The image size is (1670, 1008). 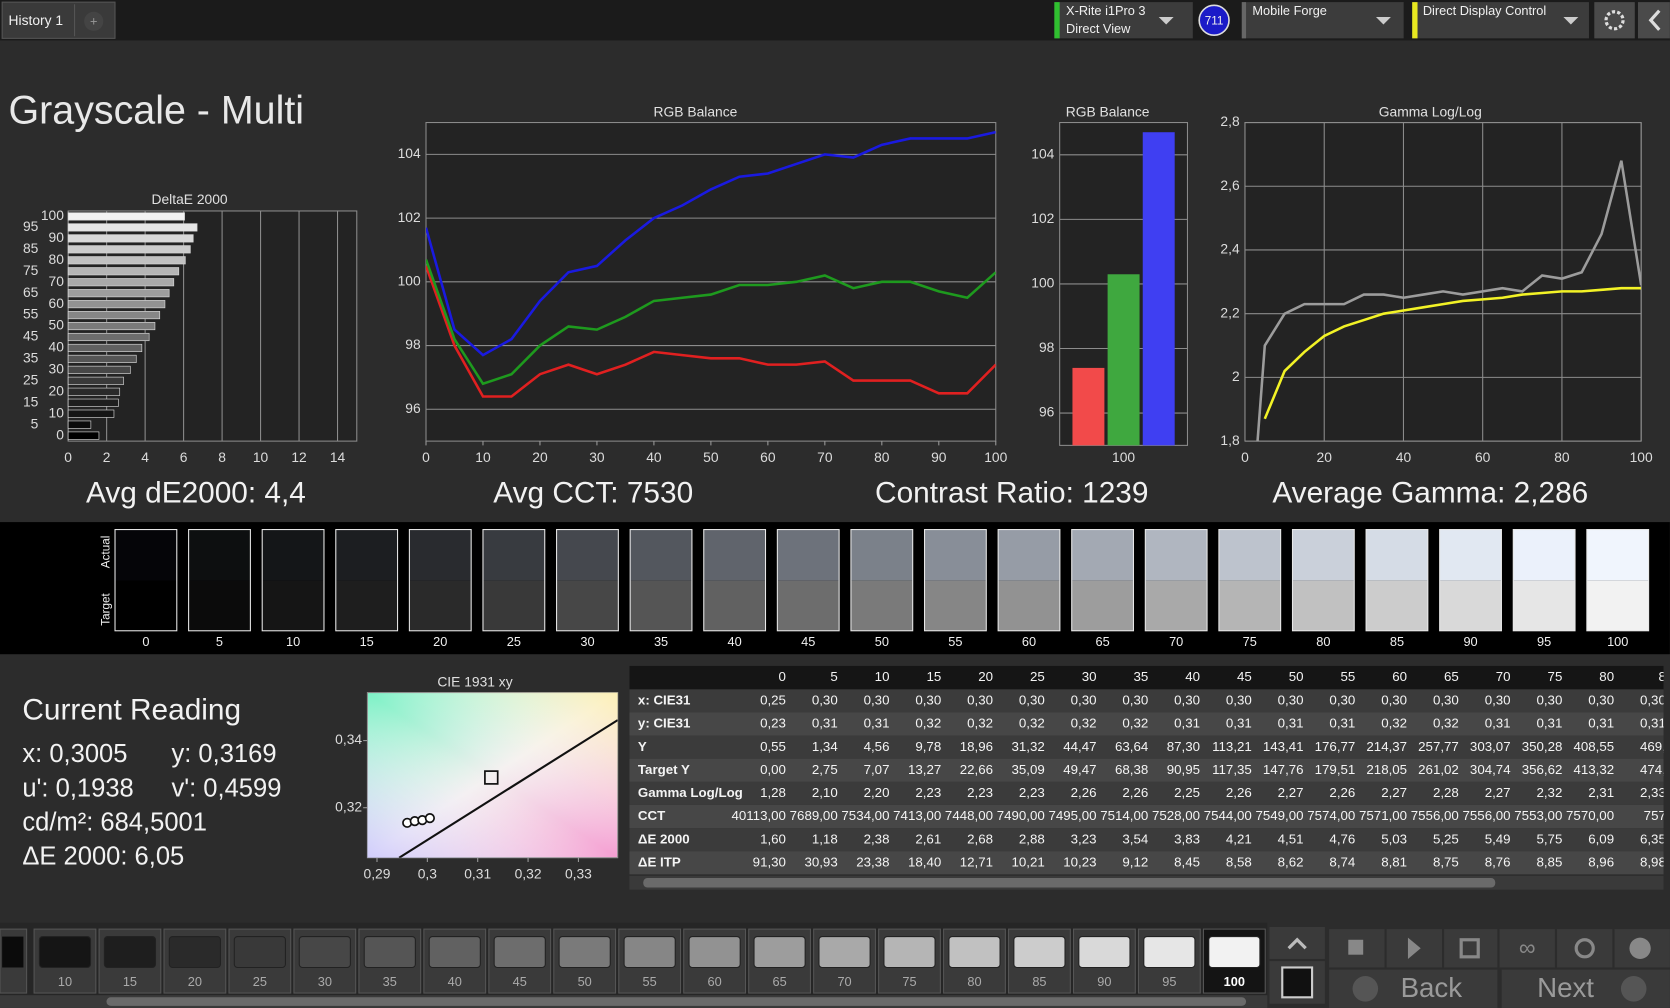 What do you see at coordinates (1239, 838) in the screenshot?
I see `table-cell: 4,21` at bounding box center [1239, 838].